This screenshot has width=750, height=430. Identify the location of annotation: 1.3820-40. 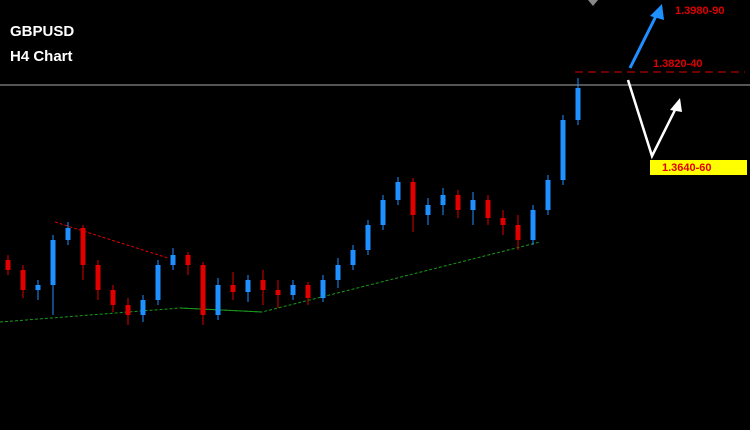
(678, 64).